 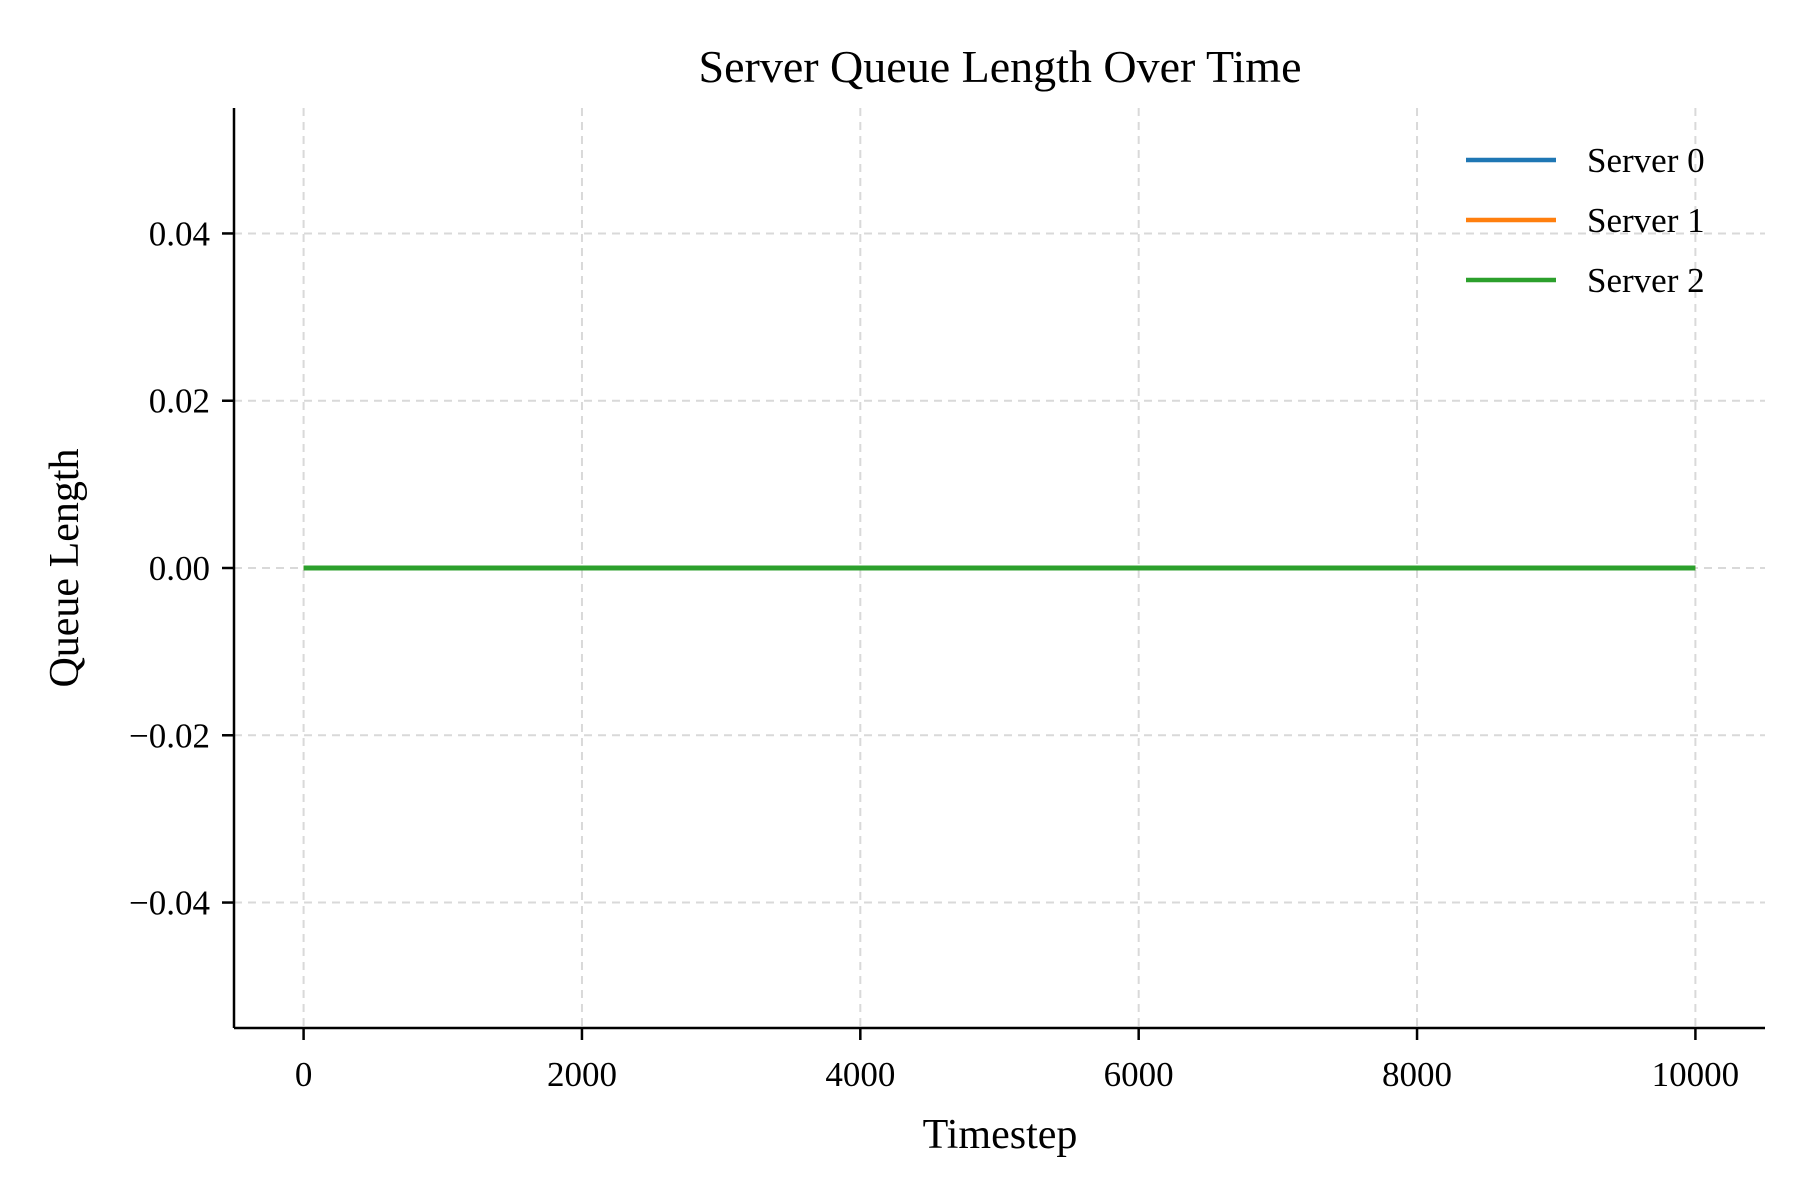 What do you see at coordinates (179, 233) in the screenshot?
I see `y-tick-label: 0.04` at bounding box center [179, 233].